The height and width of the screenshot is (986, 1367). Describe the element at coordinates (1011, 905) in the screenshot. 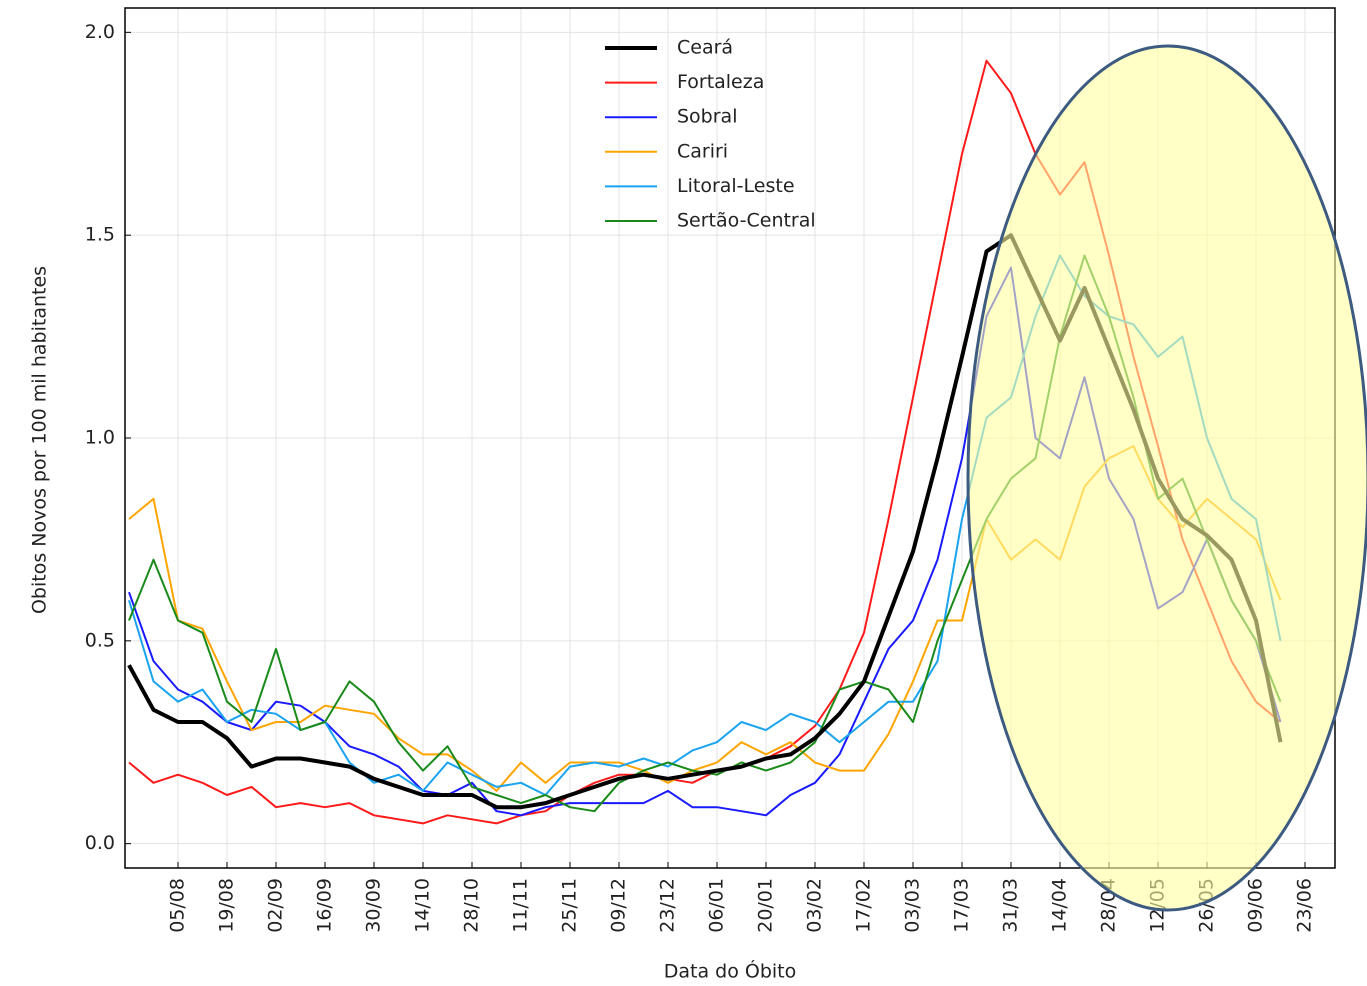

I see `x-tick-label: 31/03` at that location.